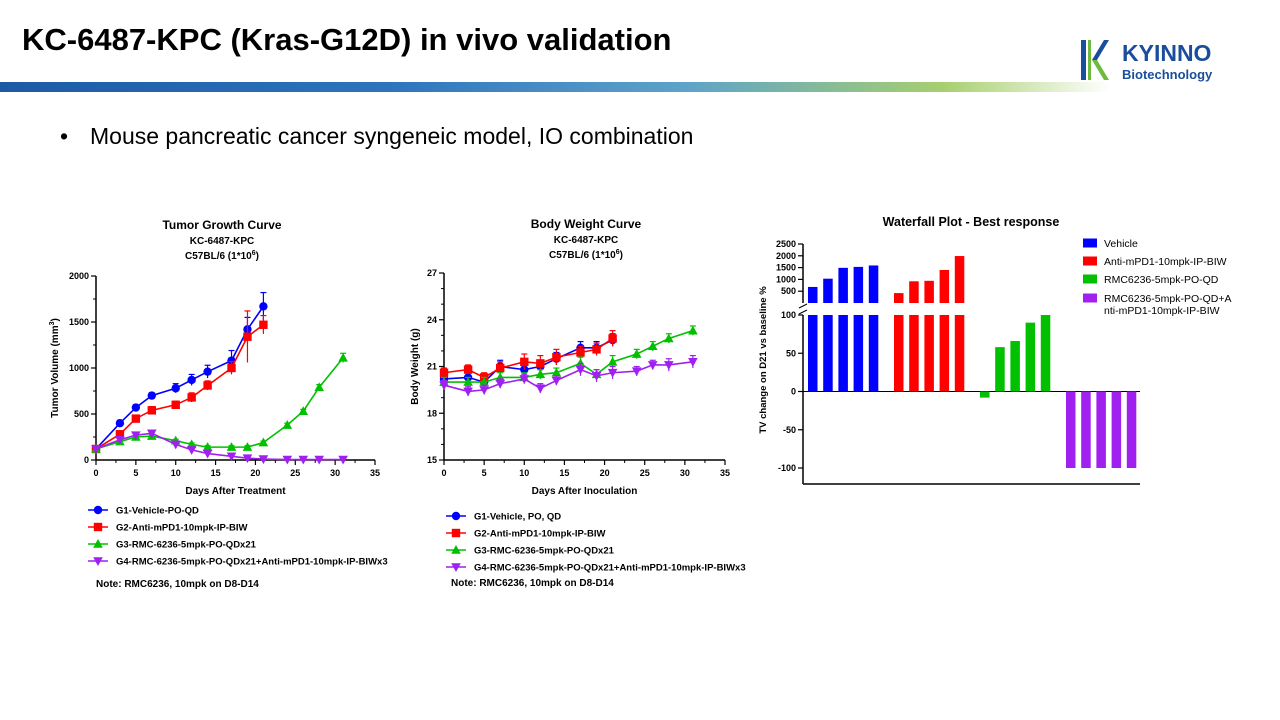  Describe the element at coordinates (1165, 262) in the screenshot. I see `legend-label: Anti-mPD1-10mpk-IP-BIW` at that location.